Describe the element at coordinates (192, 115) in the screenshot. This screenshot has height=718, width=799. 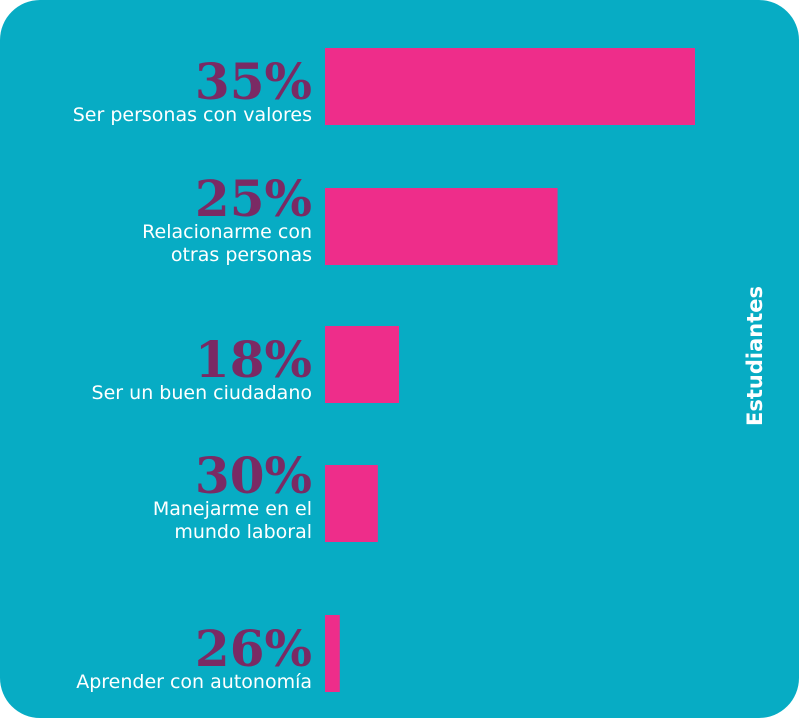
I see `category-label: Ser personas con valores` at that location.